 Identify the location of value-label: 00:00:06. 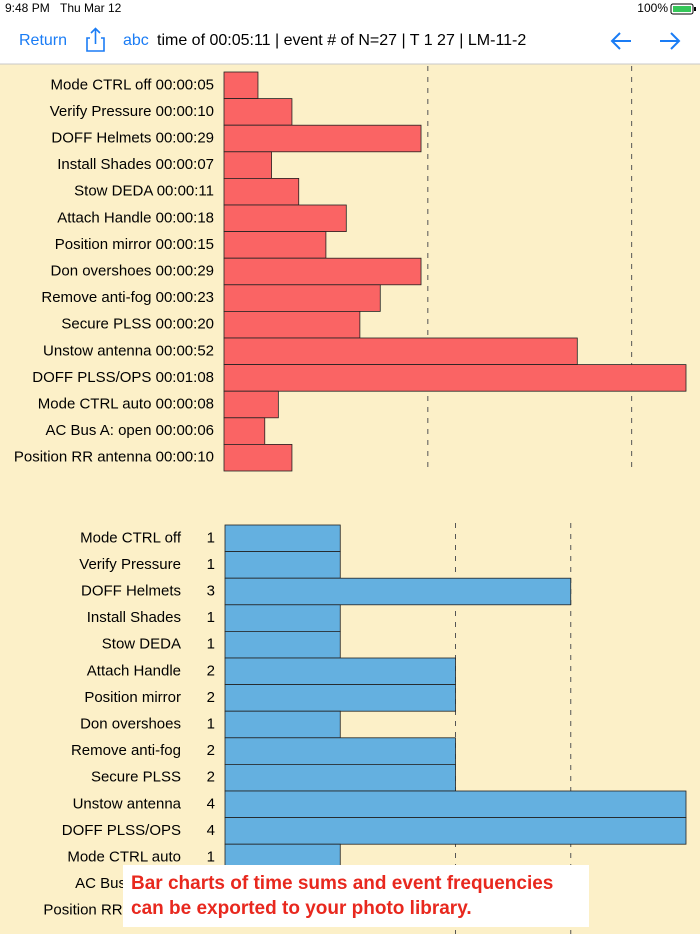
(185, 430).